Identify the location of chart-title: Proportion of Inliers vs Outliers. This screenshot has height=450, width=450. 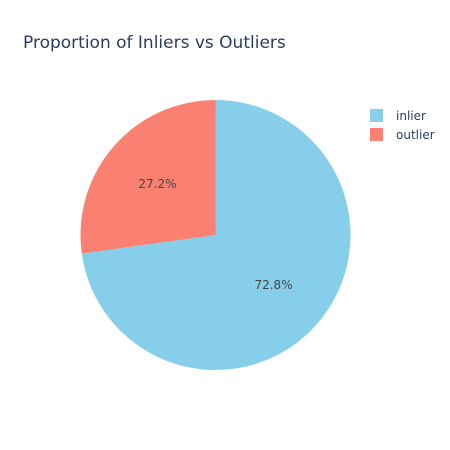
(154, 43).